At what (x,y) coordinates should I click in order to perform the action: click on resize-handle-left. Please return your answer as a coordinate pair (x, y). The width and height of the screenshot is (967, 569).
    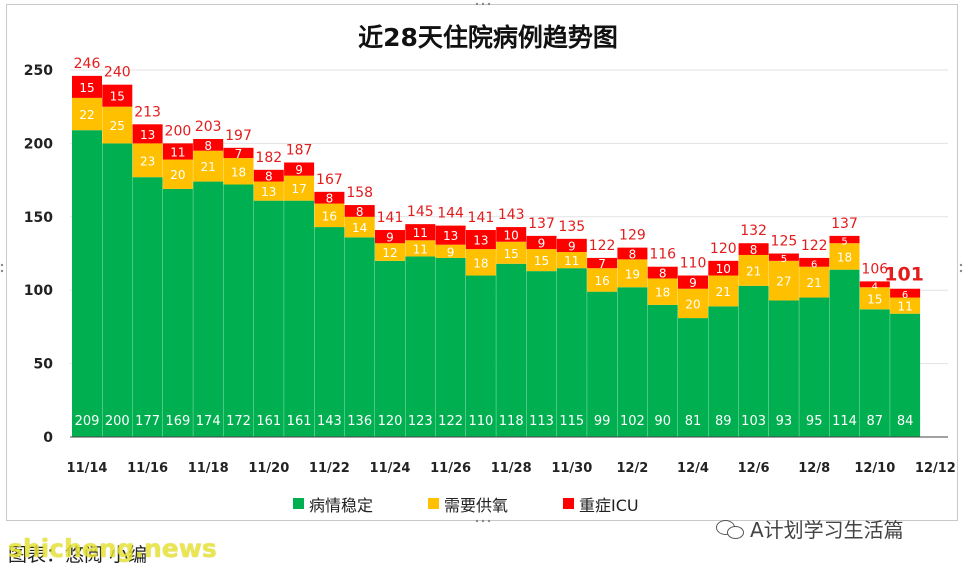
    Looking at the image, I should click on (2, 268).